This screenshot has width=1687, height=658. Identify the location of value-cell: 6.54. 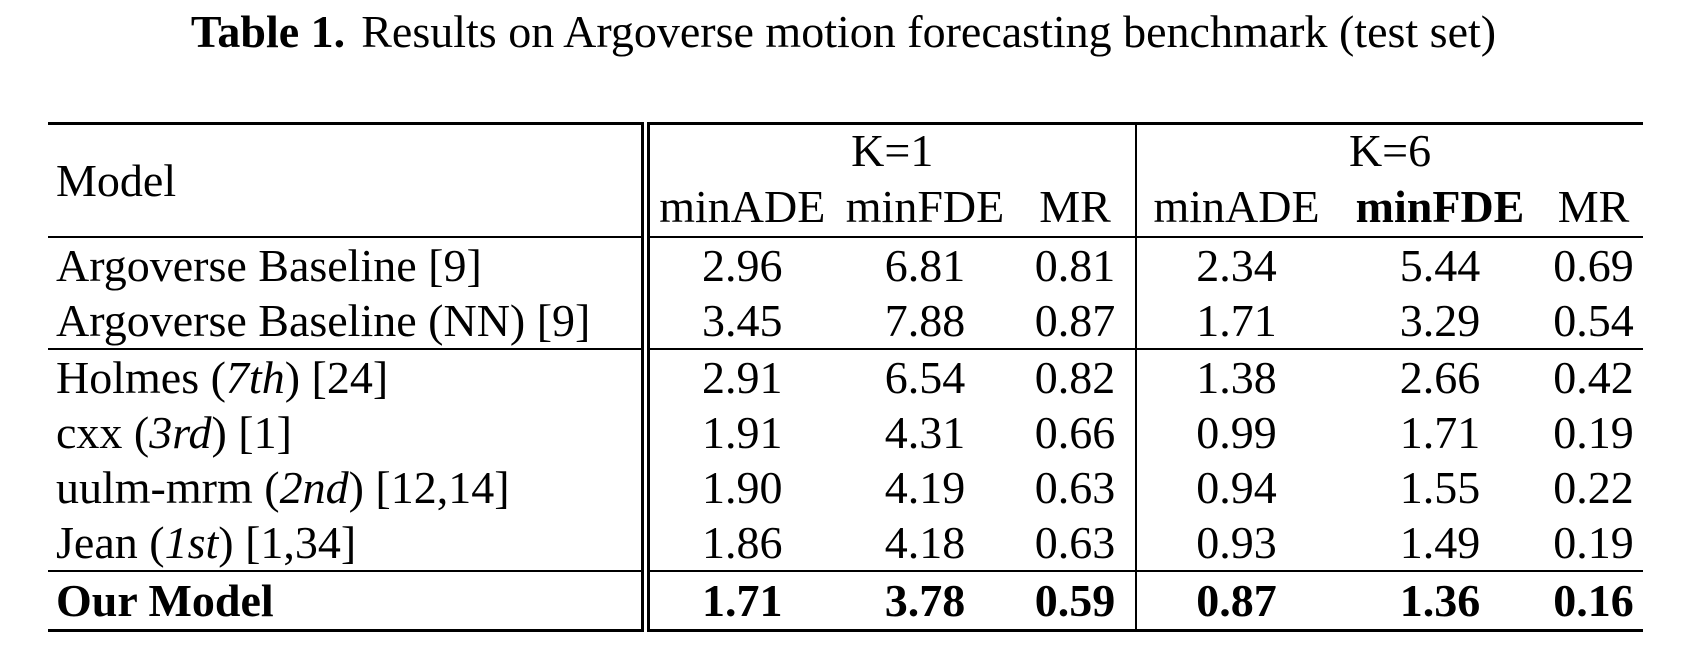
(925, 377).